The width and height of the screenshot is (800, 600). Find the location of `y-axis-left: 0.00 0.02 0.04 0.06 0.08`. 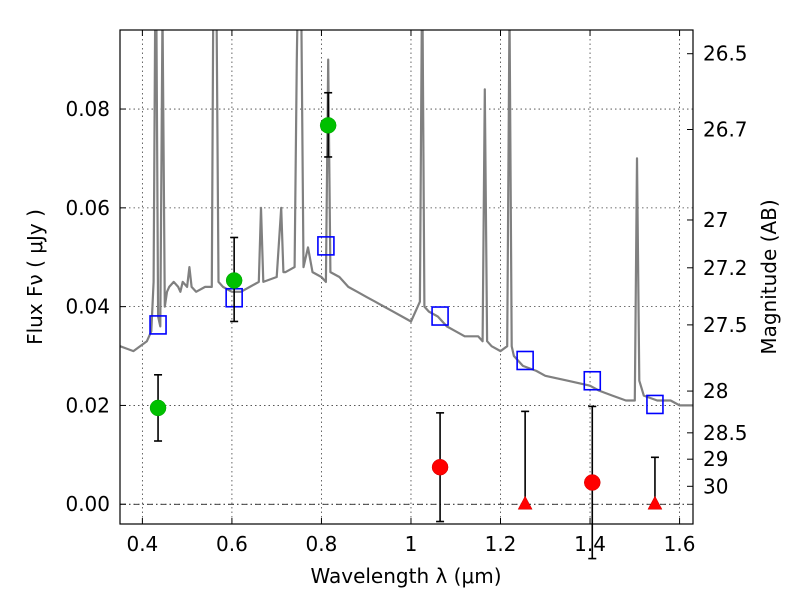

y-axis-left: 0.00 0.02 0.04 0.06 0.08 is located at coordinates (95, 306).